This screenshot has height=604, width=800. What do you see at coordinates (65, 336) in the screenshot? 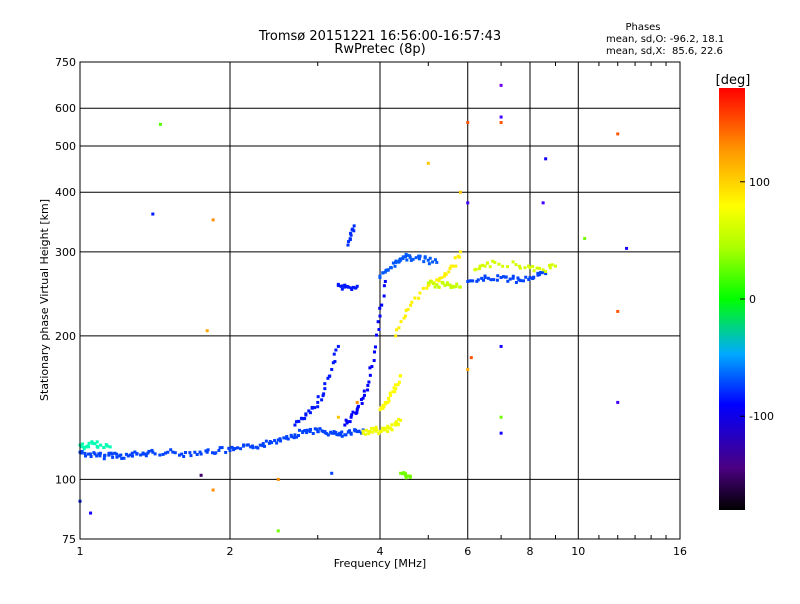
I see `y-tick-label: 200` at bounding box center [65, 336].